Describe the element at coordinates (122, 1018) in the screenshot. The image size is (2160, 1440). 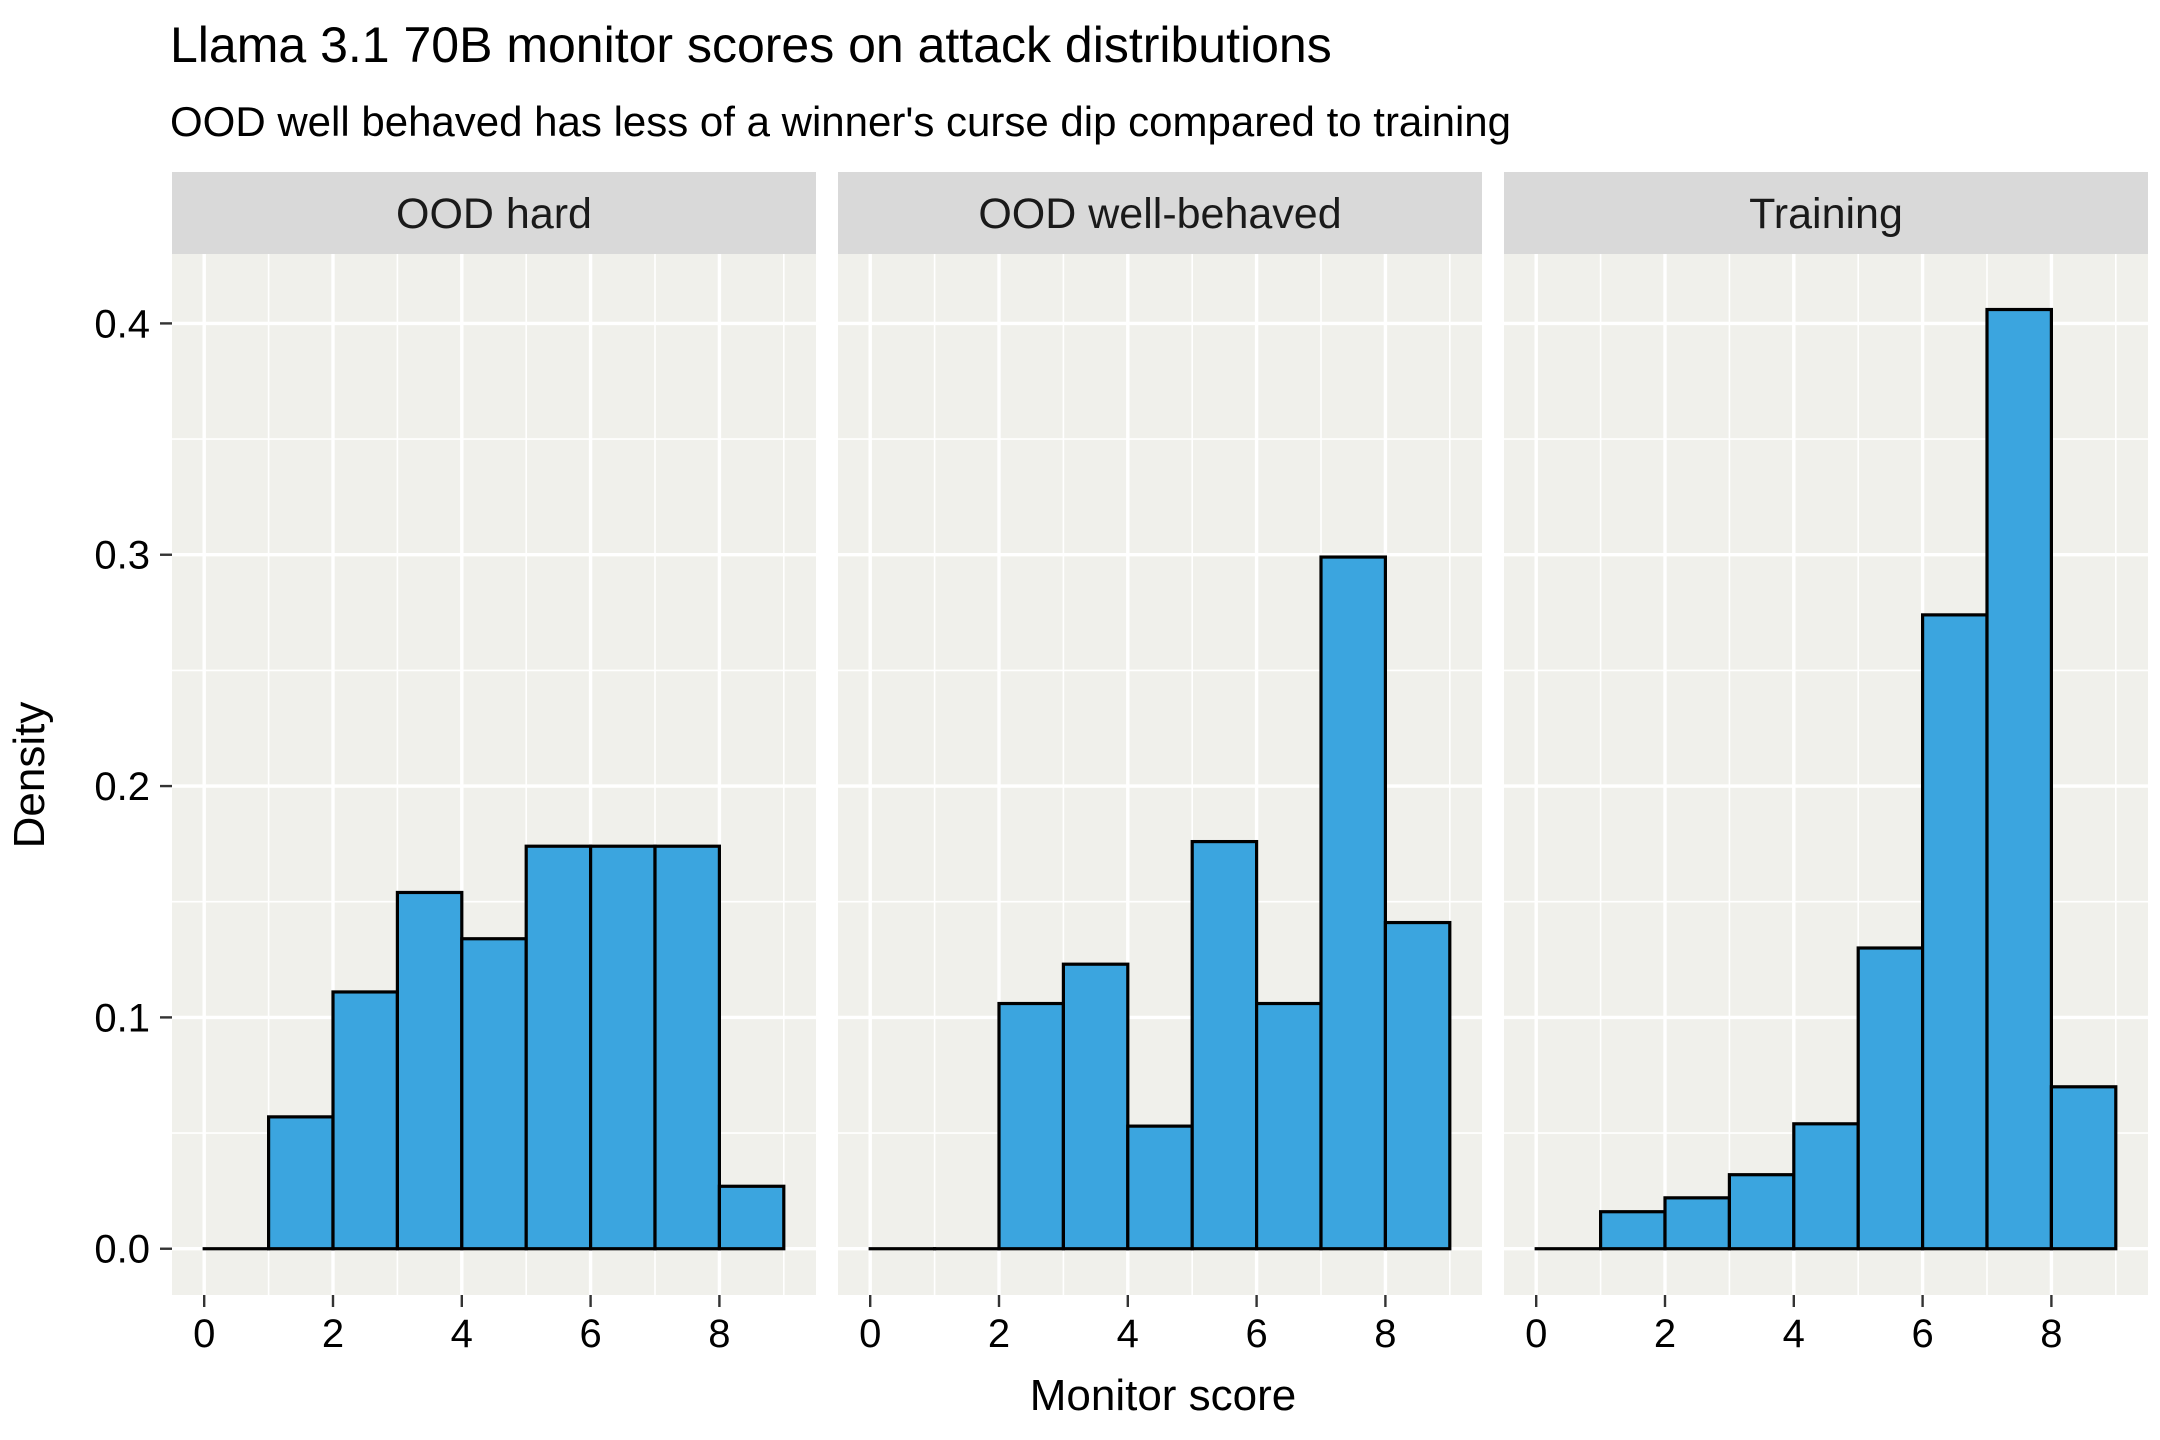
I see `y-tick-label: 0.1` at that location.